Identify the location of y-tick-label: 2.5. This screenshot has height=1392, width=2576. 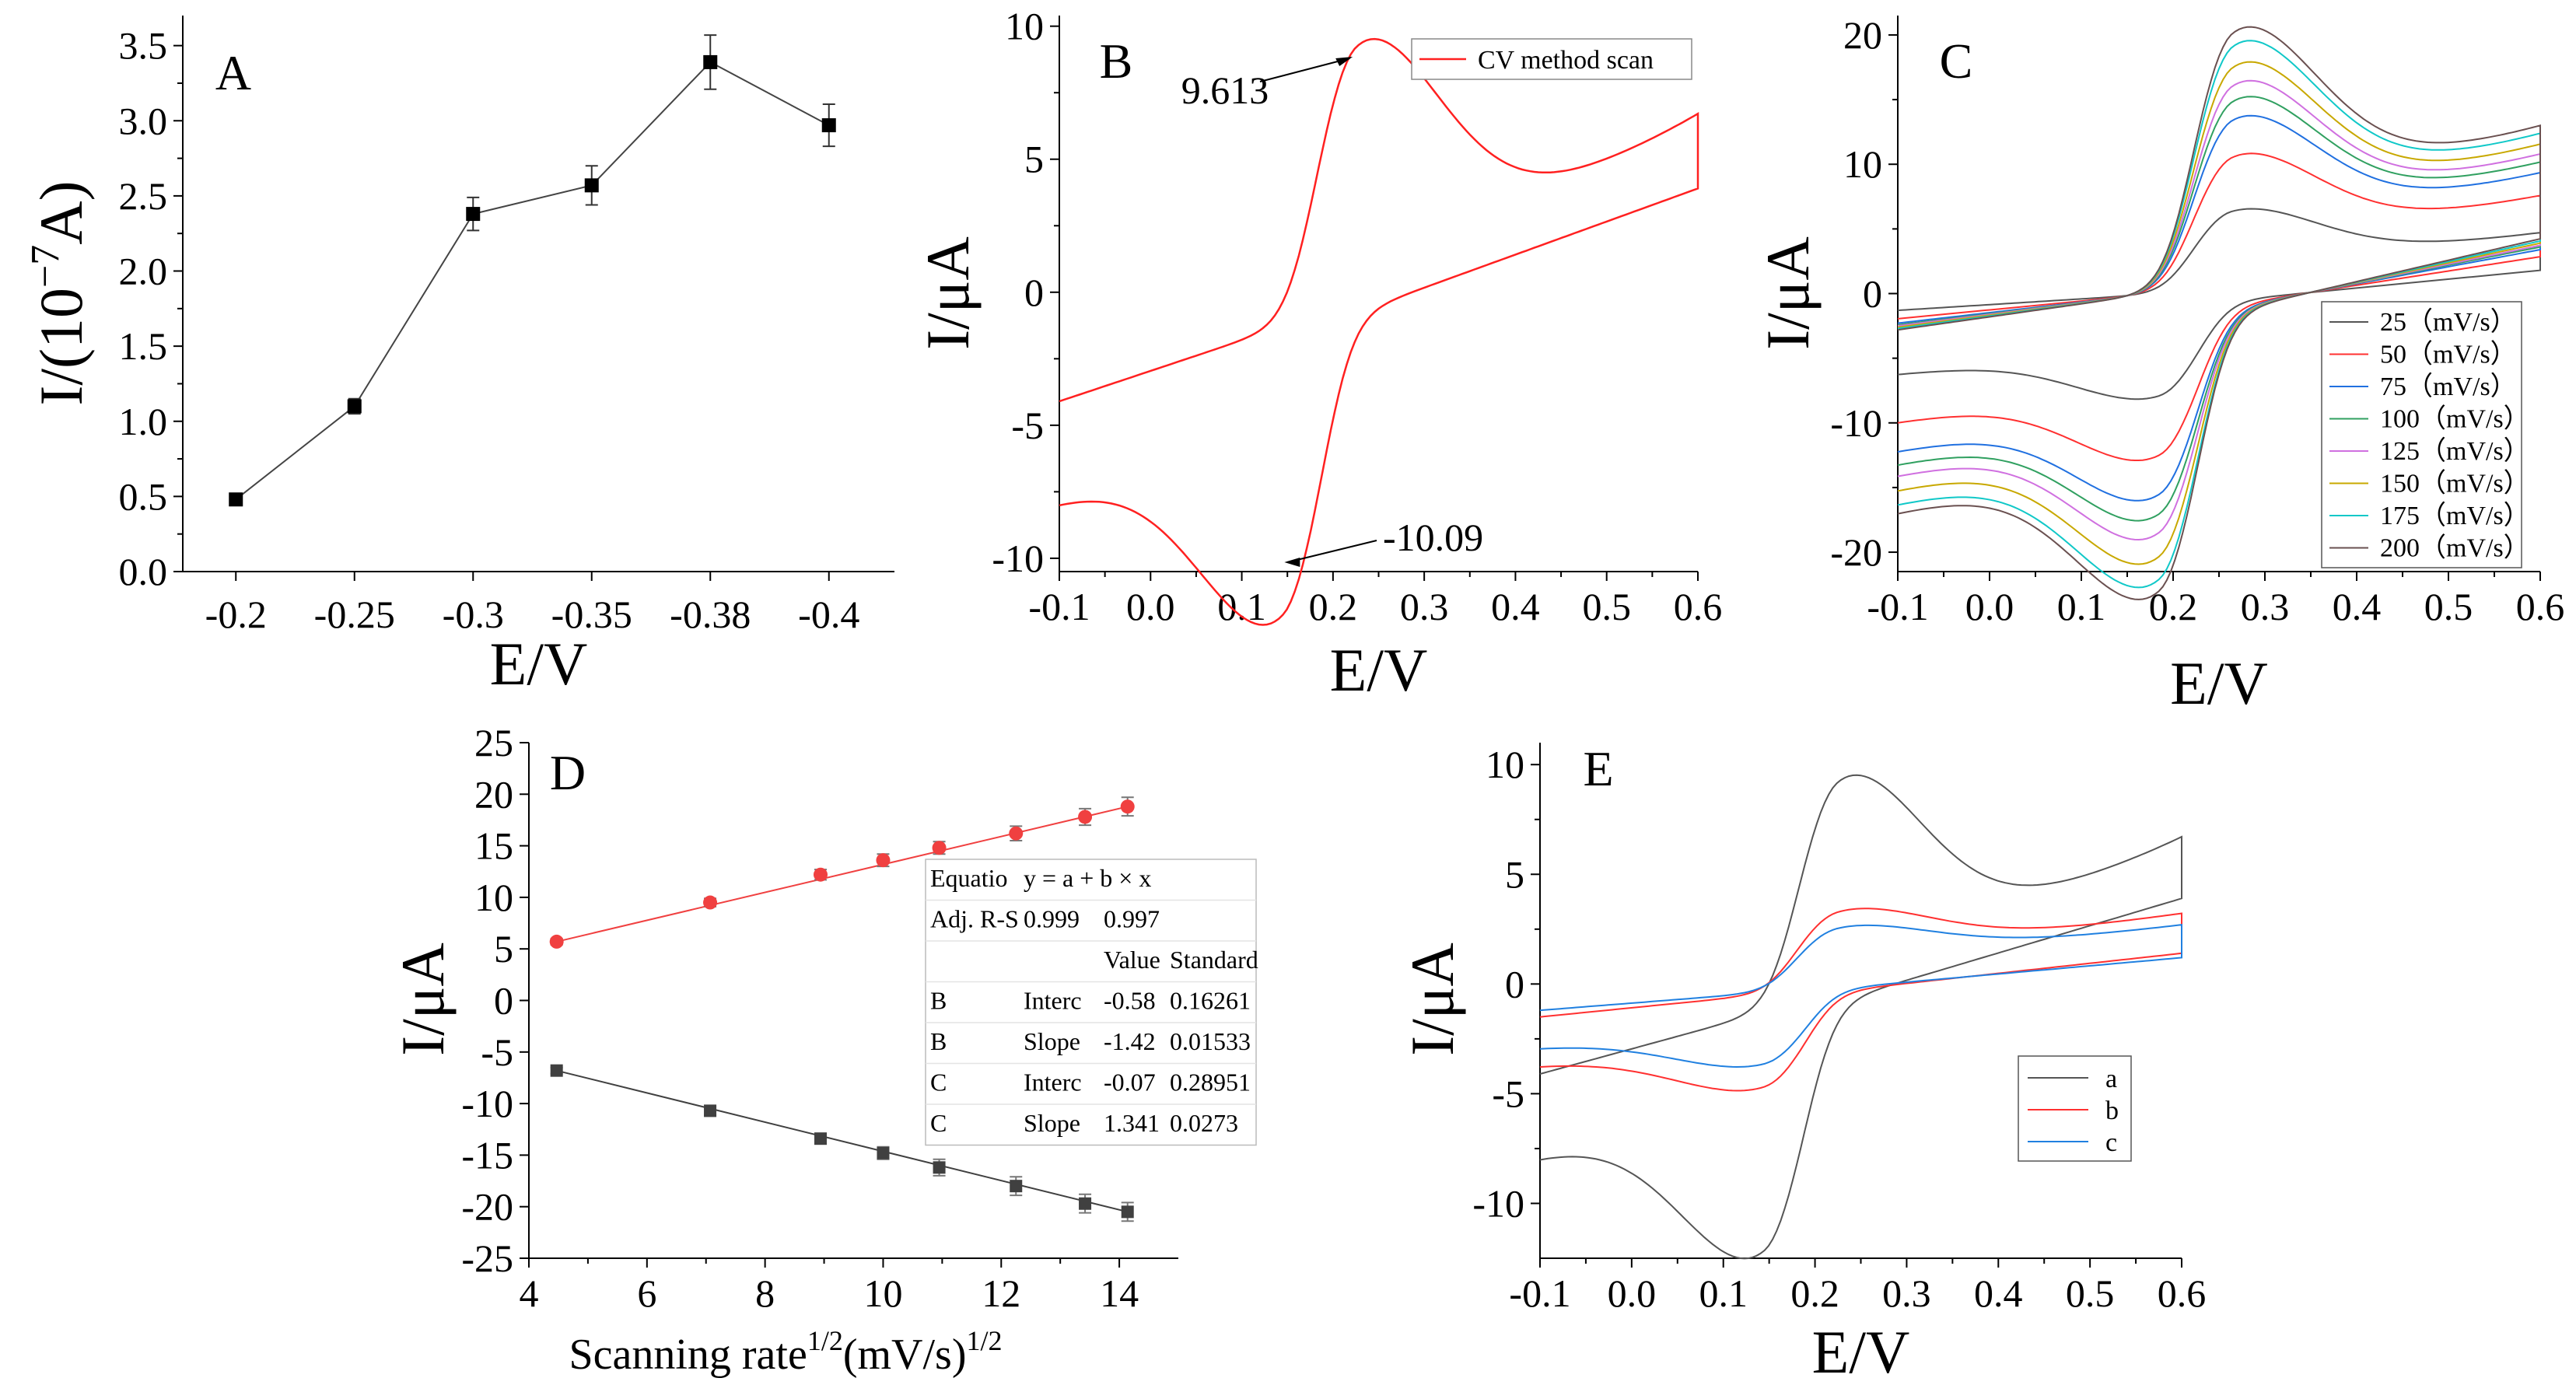
(143, 196).